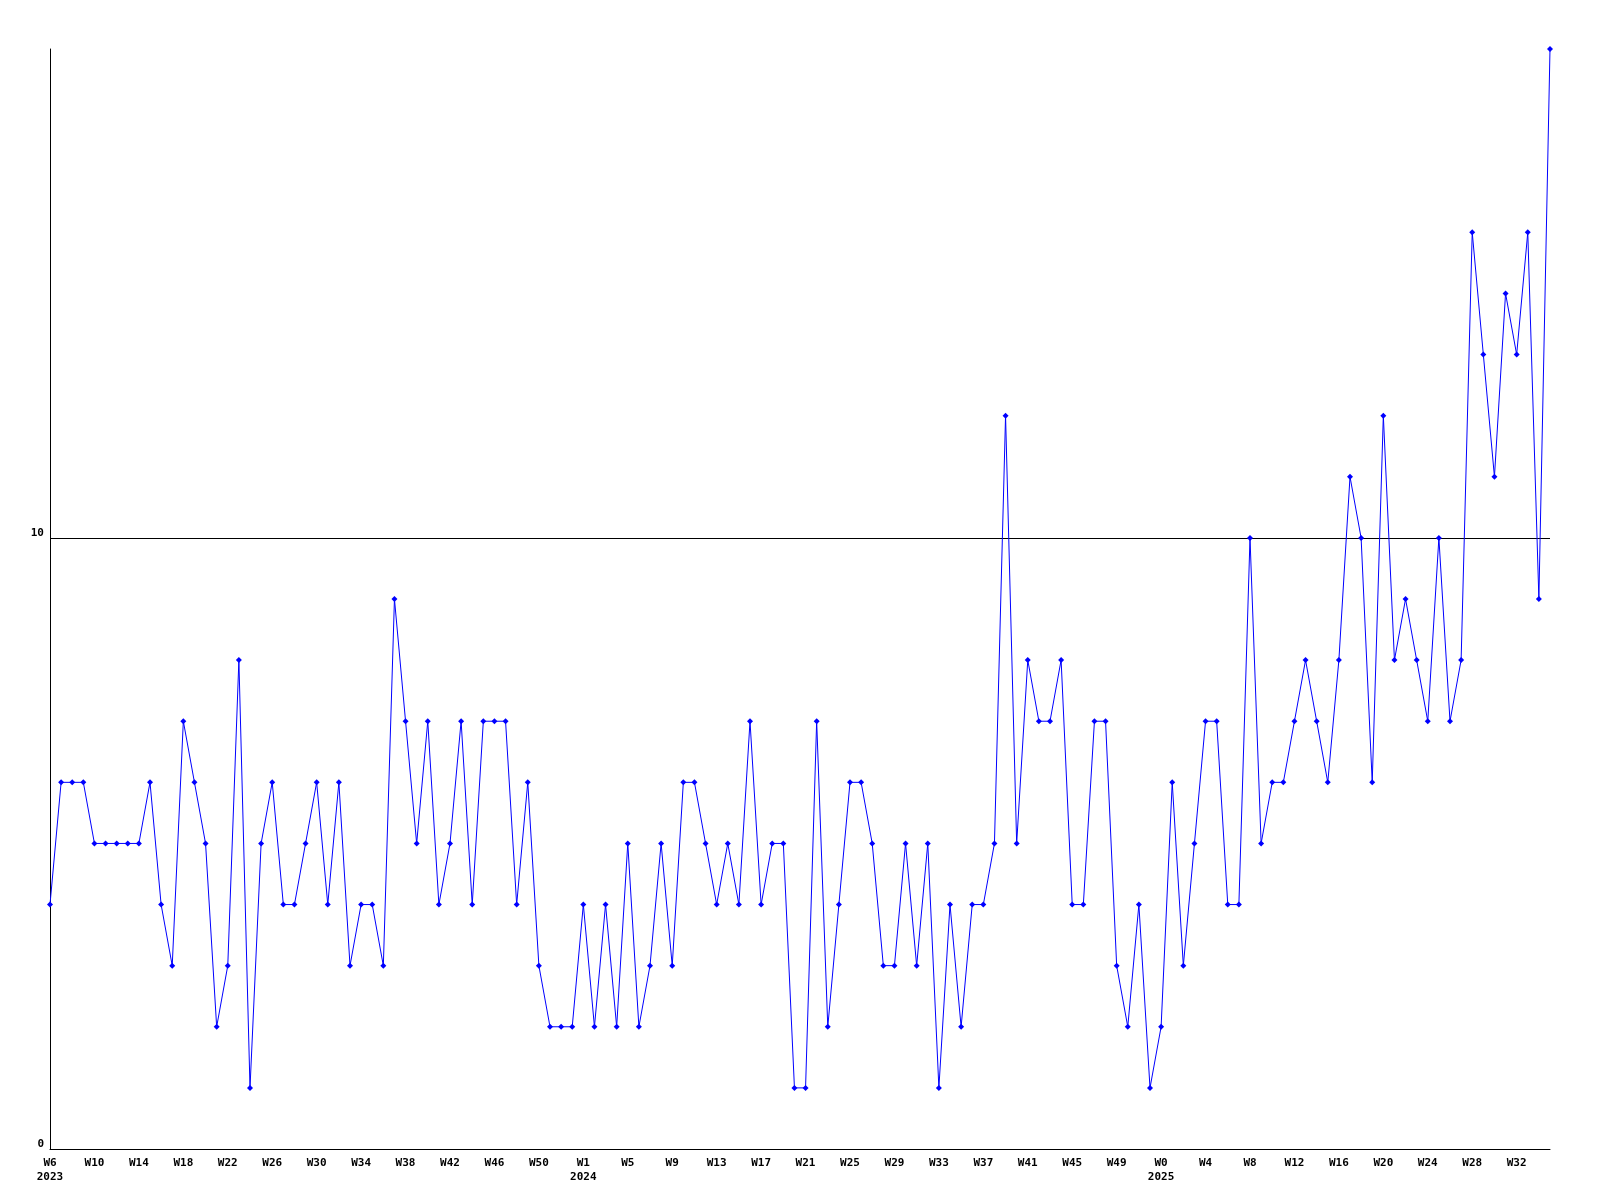 This screenshot has height=1200, width=1600. I want to click on x-tick-label: W18, so click(183, 1162).